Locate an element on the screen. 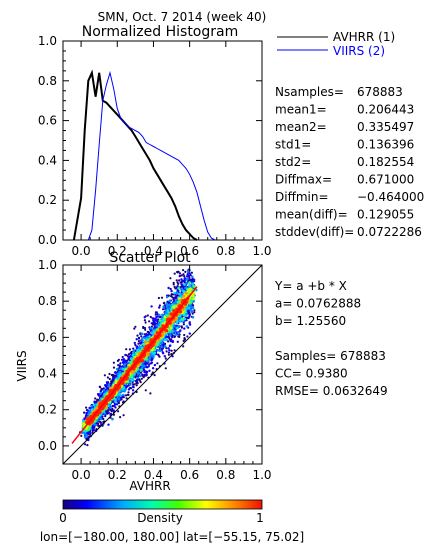 This screenshot has height=550, width=430. stat-label: mean(diff)= is located at coordinates (311, 215).